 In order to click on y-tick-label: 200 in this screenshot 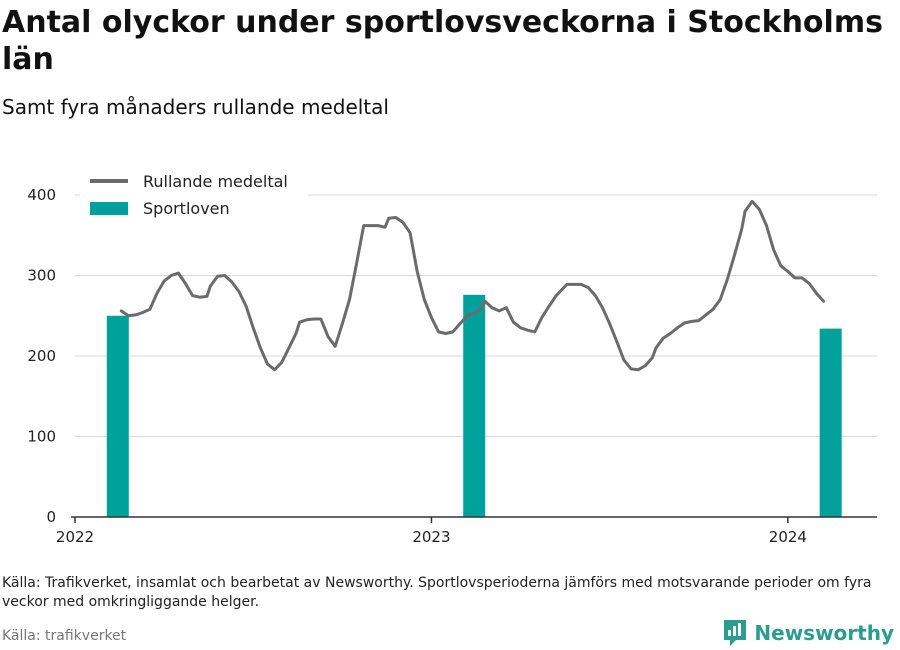, I will do `click(41, 356)`.